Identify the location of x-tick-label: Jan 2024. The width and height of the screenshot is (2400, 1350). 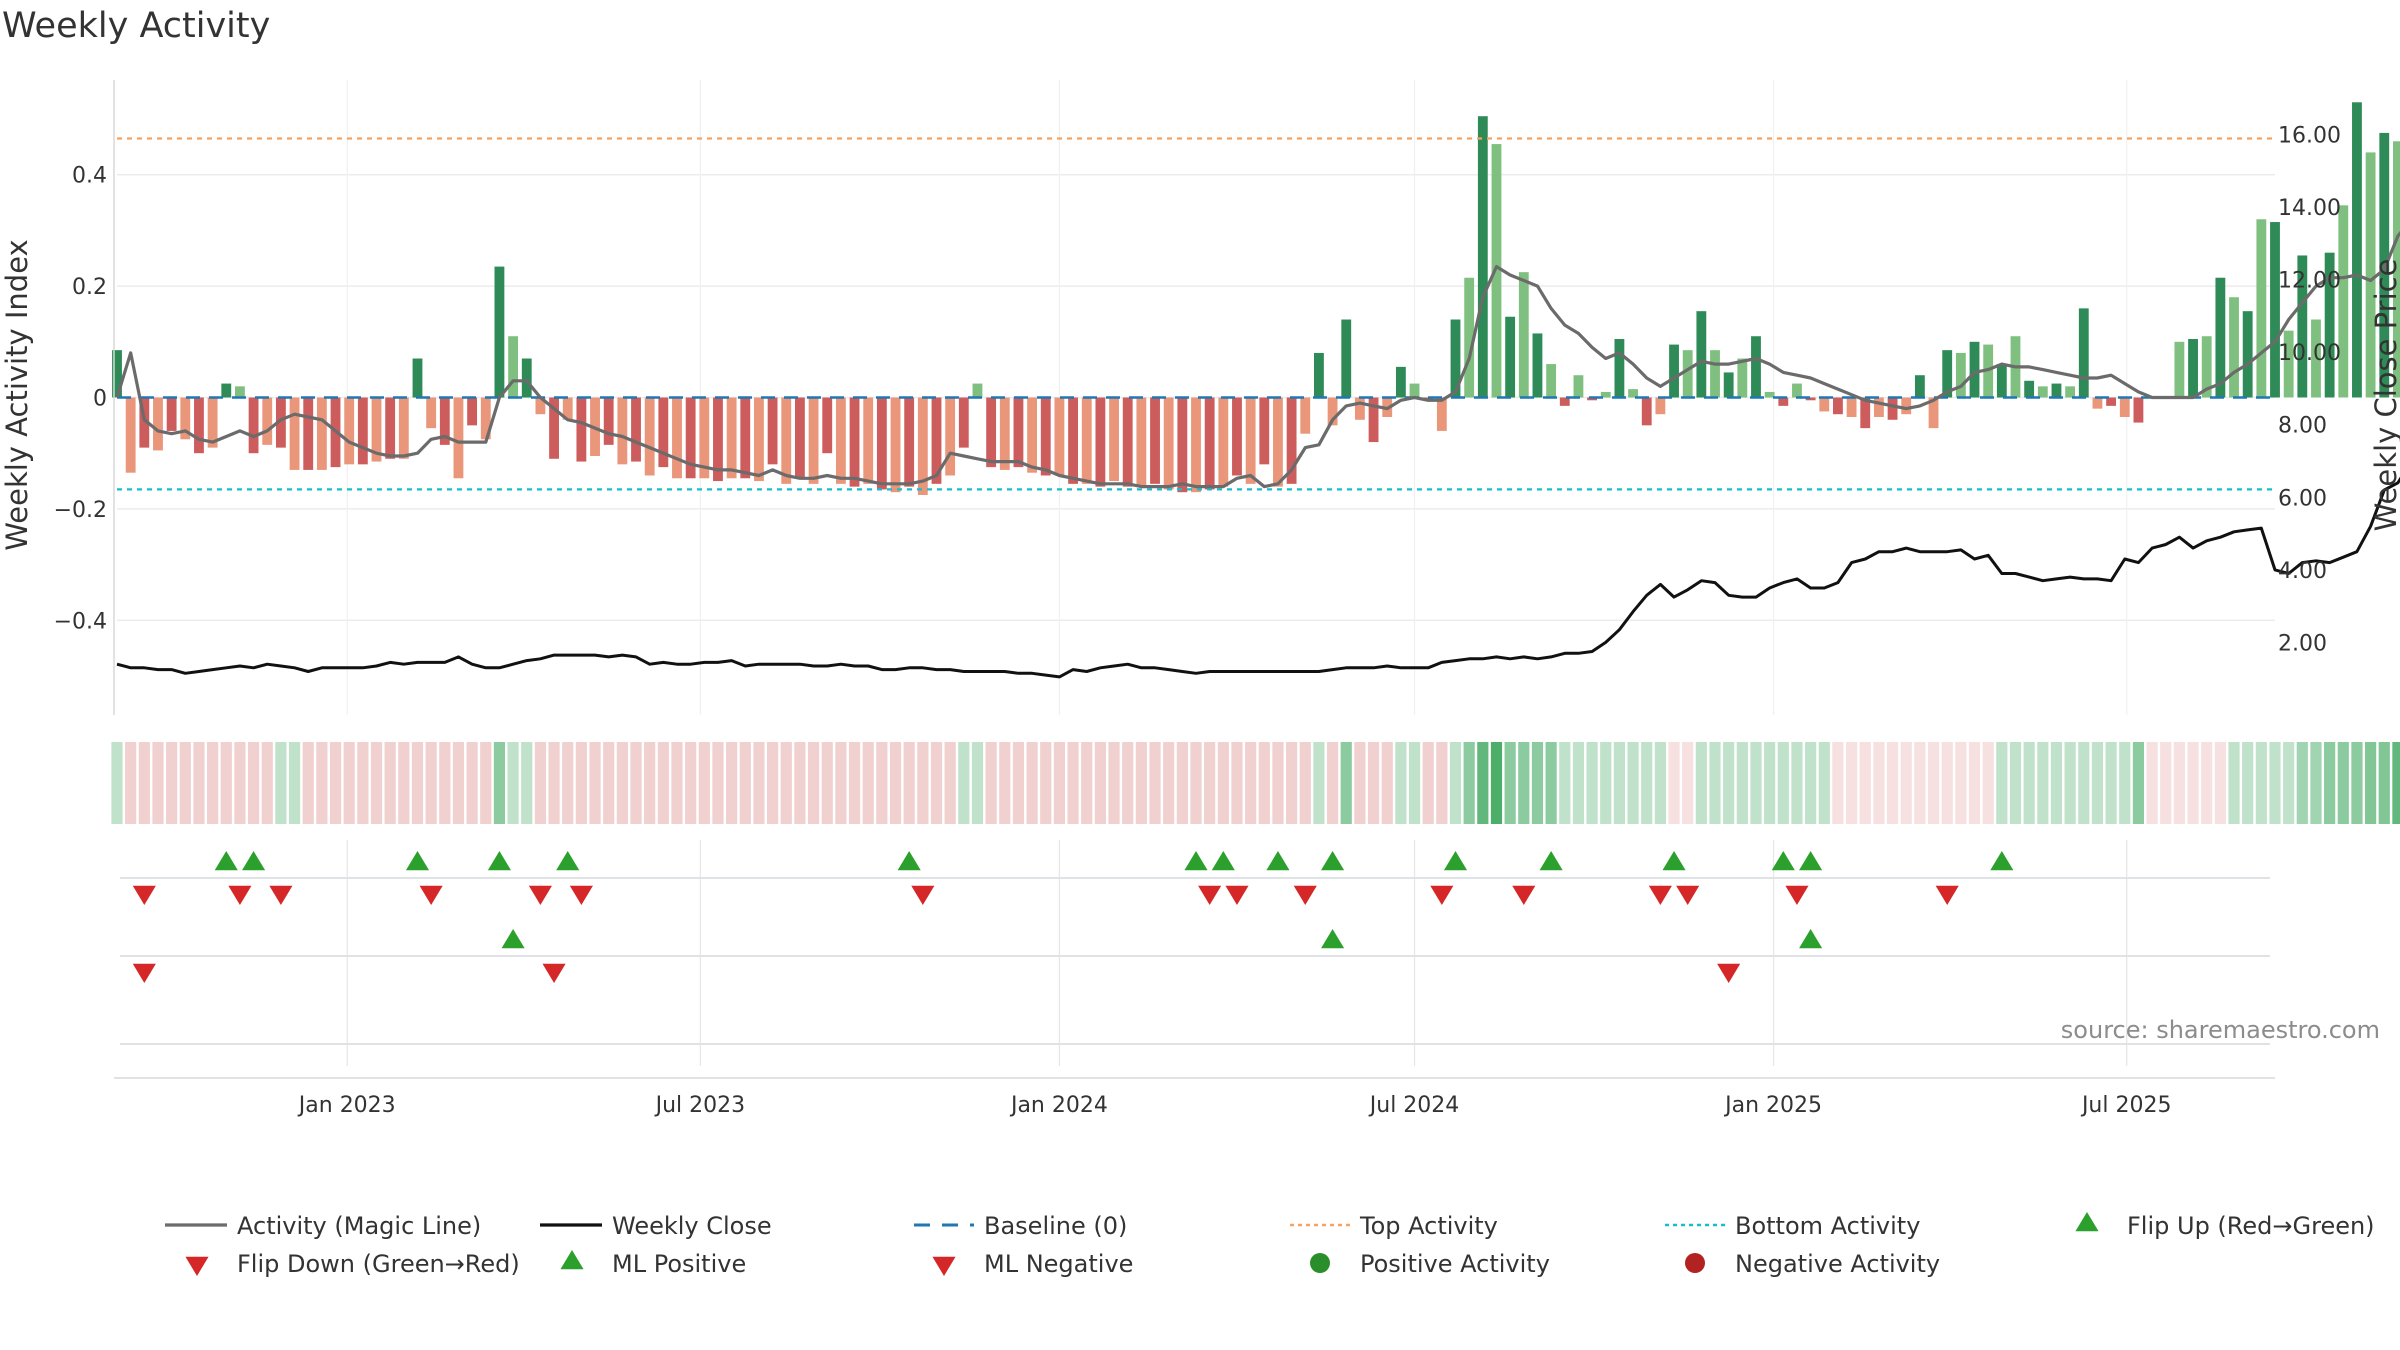
(1058, 1105).